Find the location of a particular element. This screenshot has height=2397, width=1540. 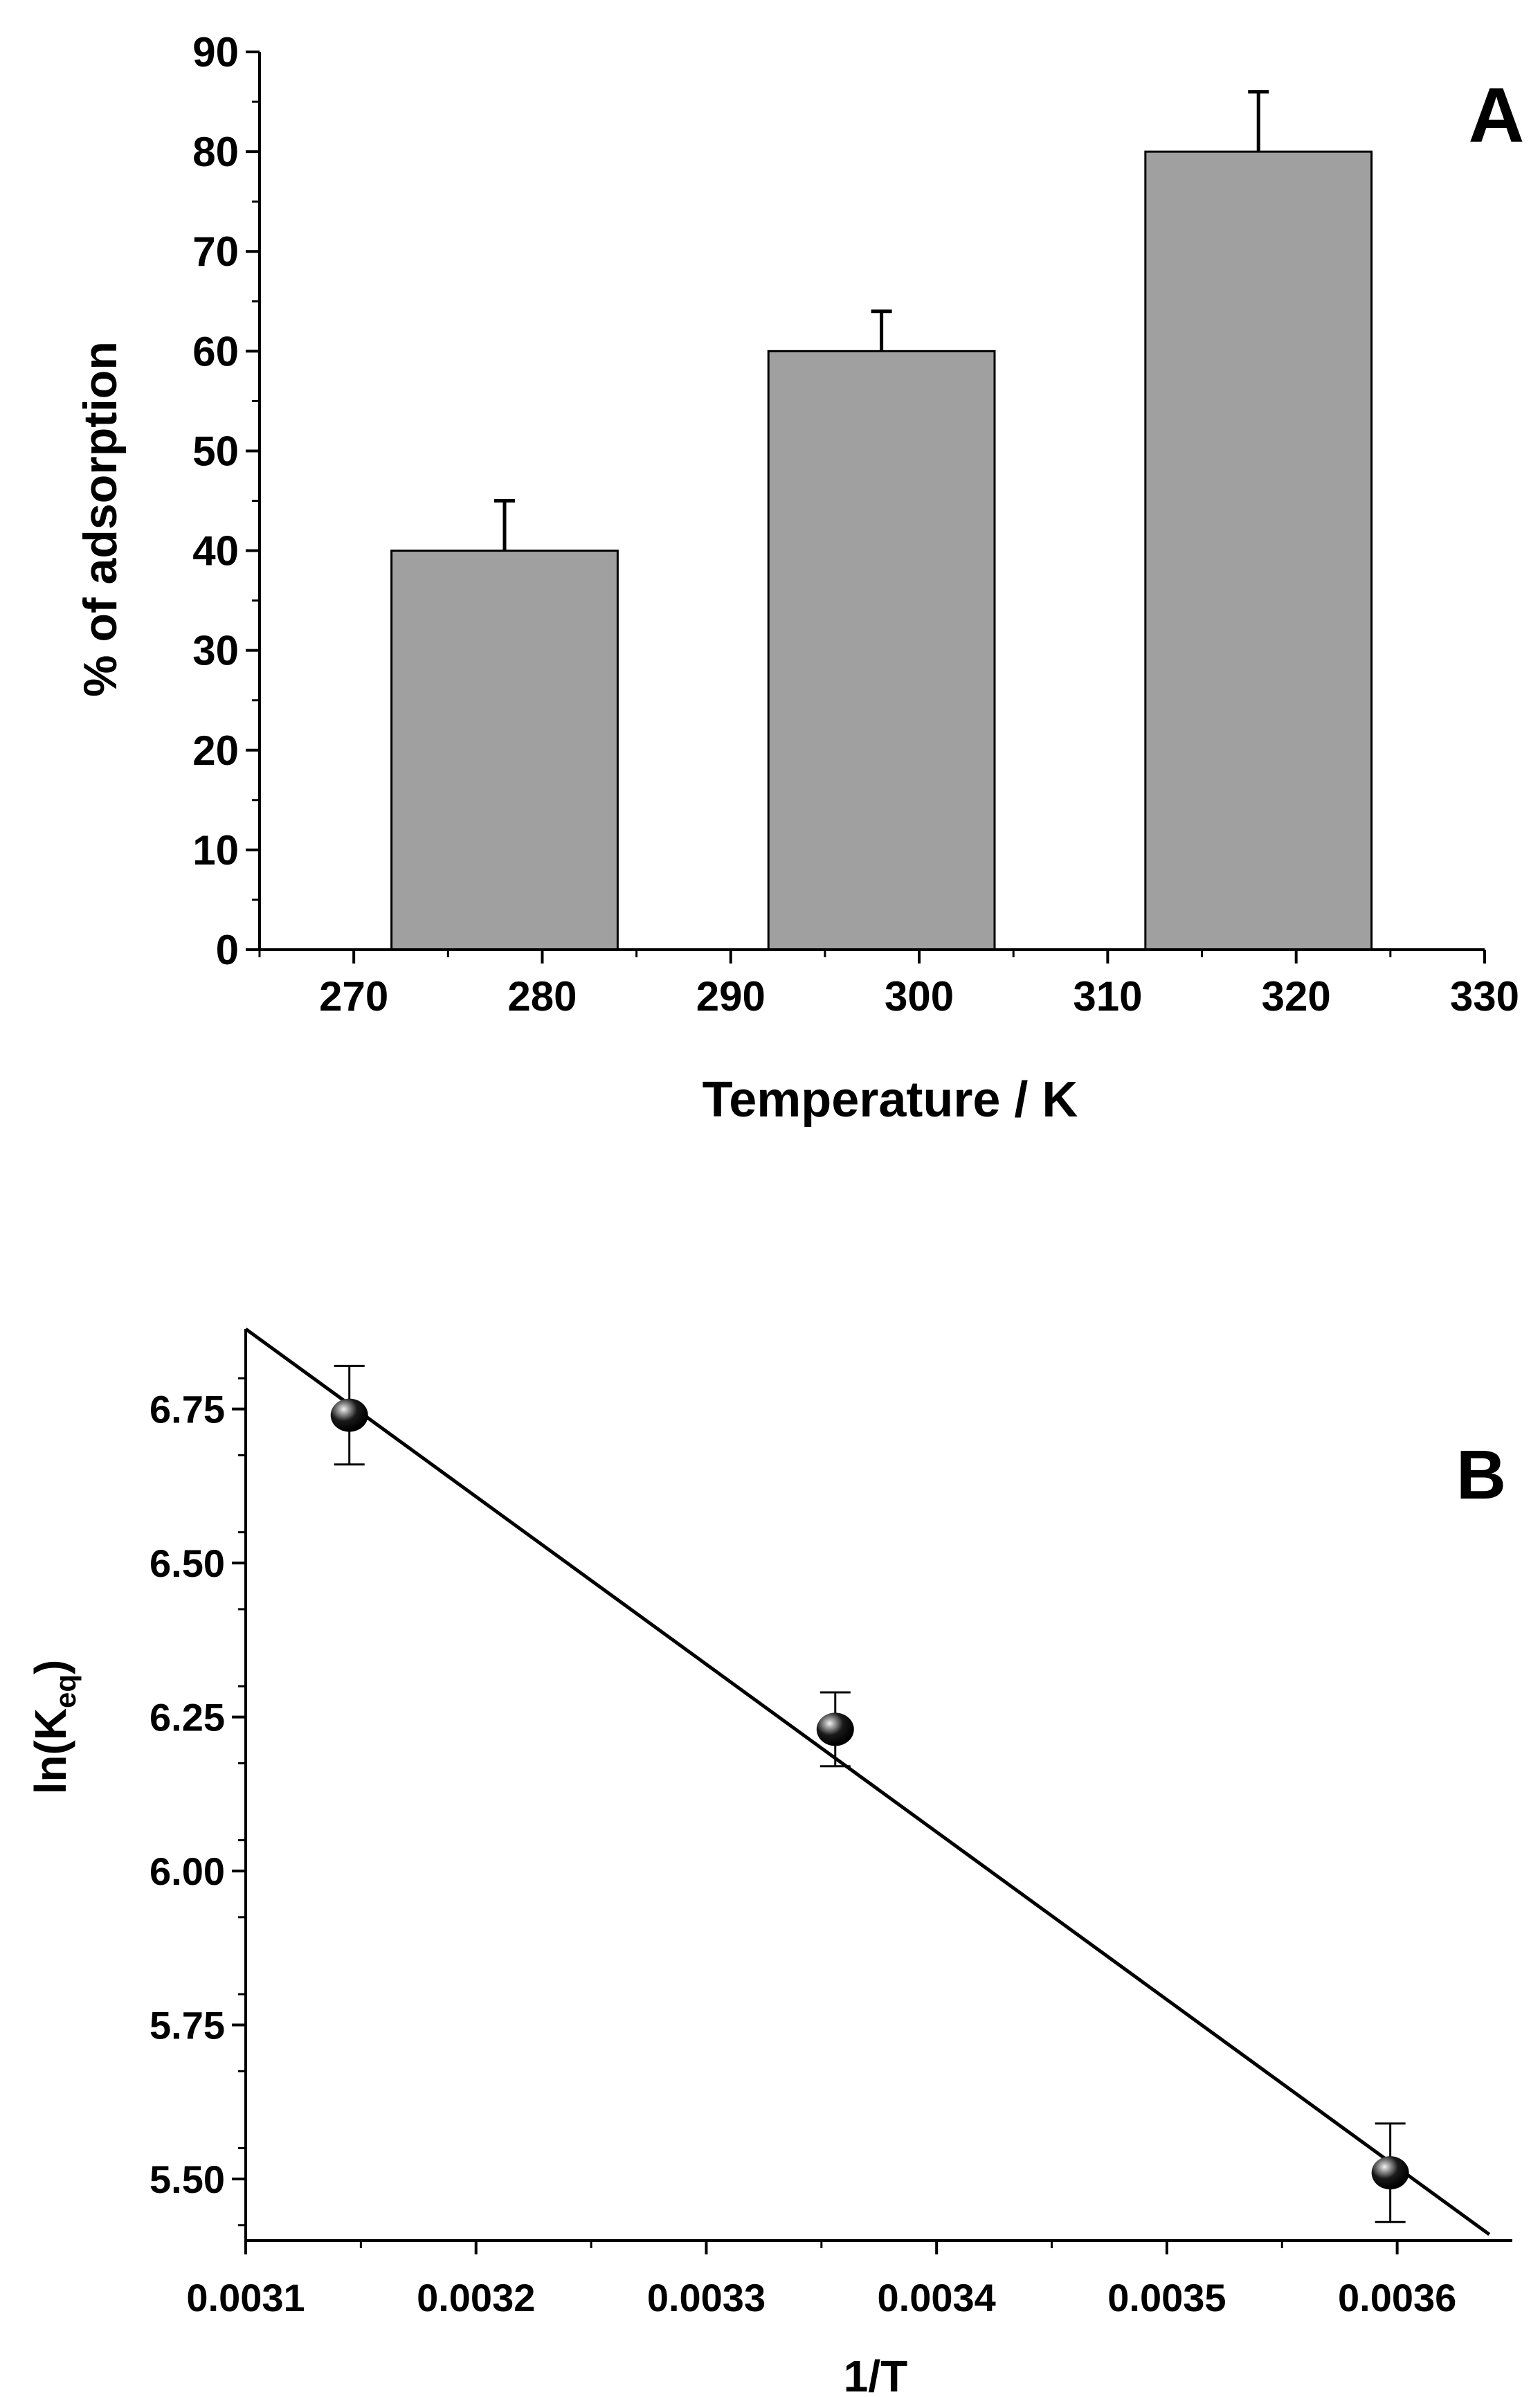

y-tick-label-90: 90 is located at coordinates (215, 52).